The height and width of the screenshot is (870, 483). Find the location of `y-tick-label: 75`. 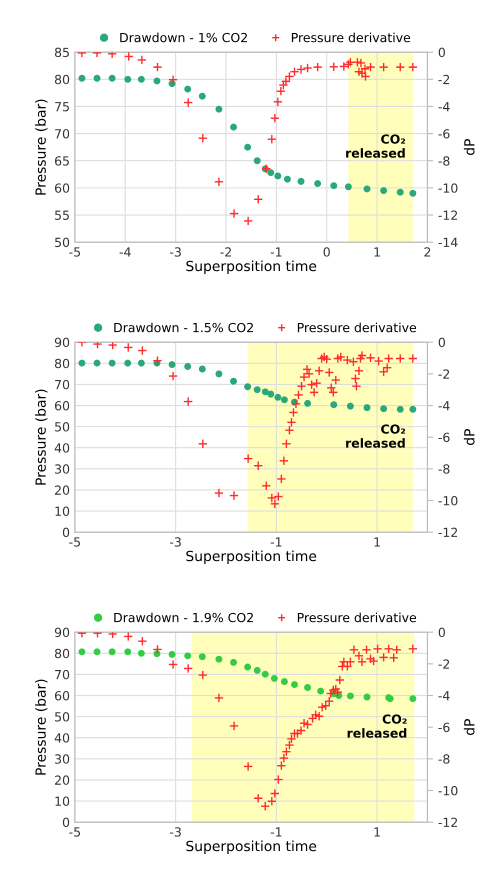

y-tick-label: 75 is located at coordinates (62, 107).